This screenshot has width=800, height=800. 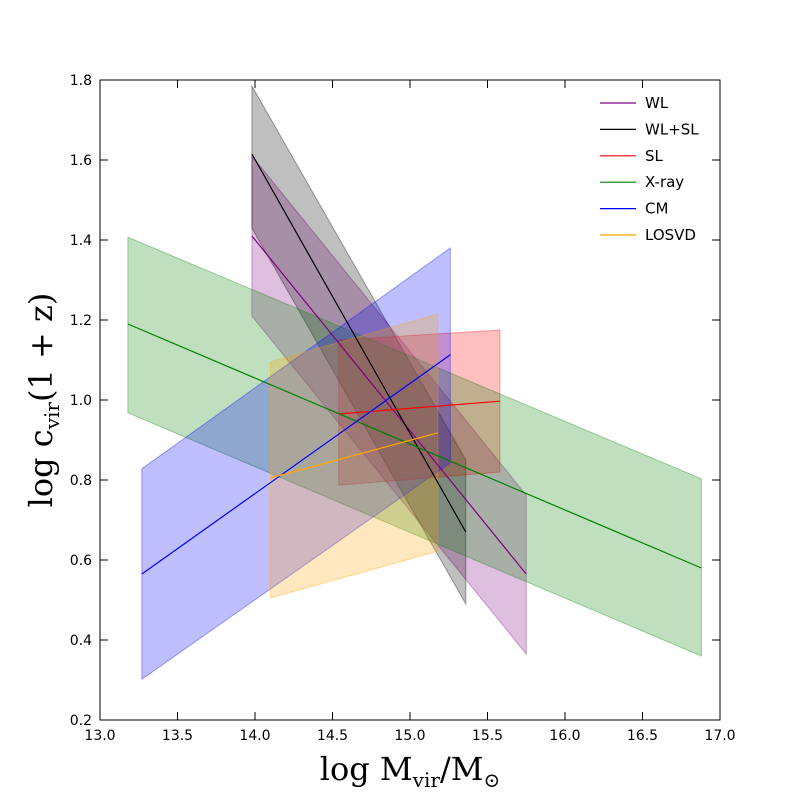 What do you see at coordinates (719, 736) in the screenshot?
I see `x-tick-label: 17.0` at bounding box center [719, 736].